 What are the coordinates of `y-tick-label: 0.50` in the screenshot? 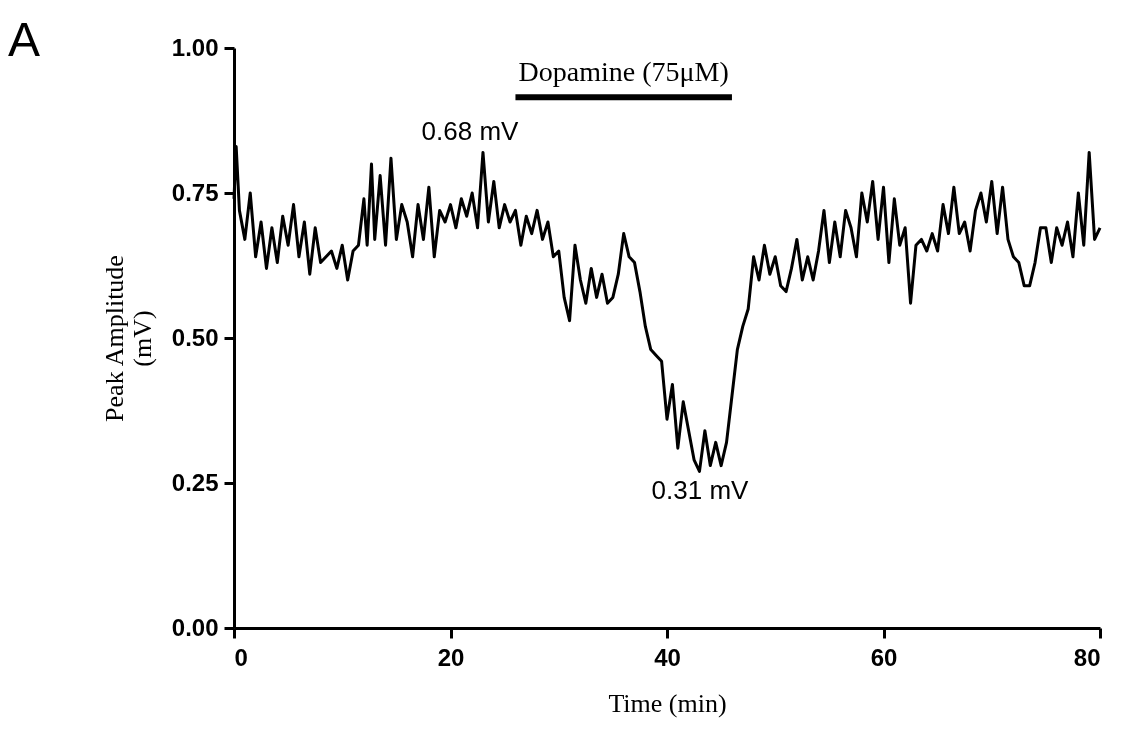 It's located at (195, 337).